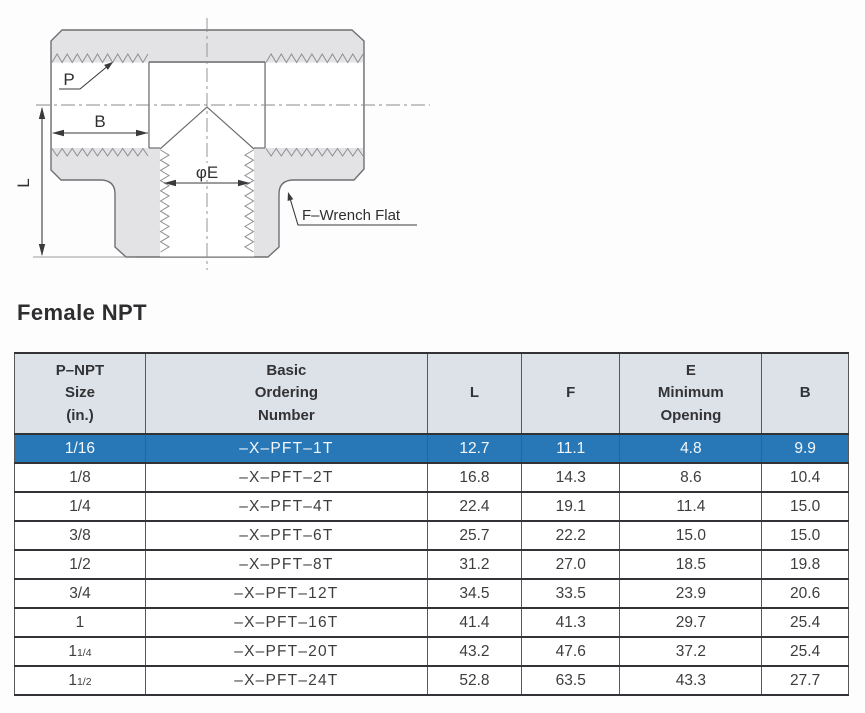 The image size is (865, 713). I want to click on branch-left-thread, so click(164, 201).